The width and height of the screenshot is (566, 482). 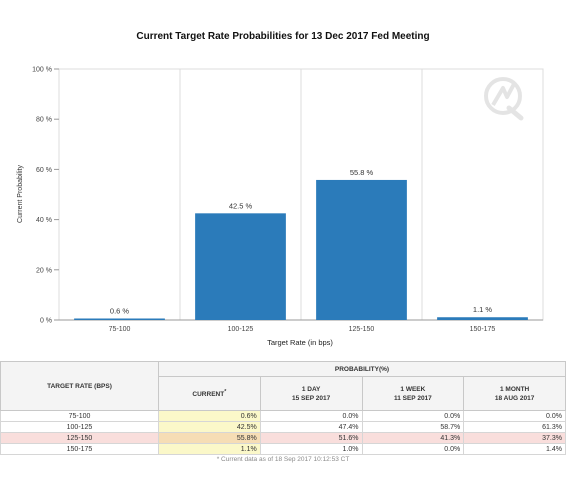 I want to click on x-axis-title: Target Rate (in bps), so click(x=300, y=342).